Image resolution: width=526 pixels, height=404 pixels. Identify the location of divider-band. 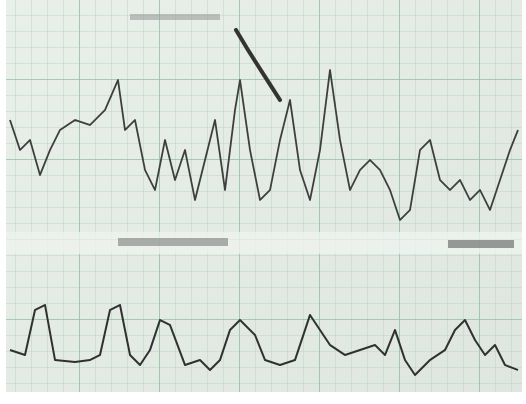
(264, 243).